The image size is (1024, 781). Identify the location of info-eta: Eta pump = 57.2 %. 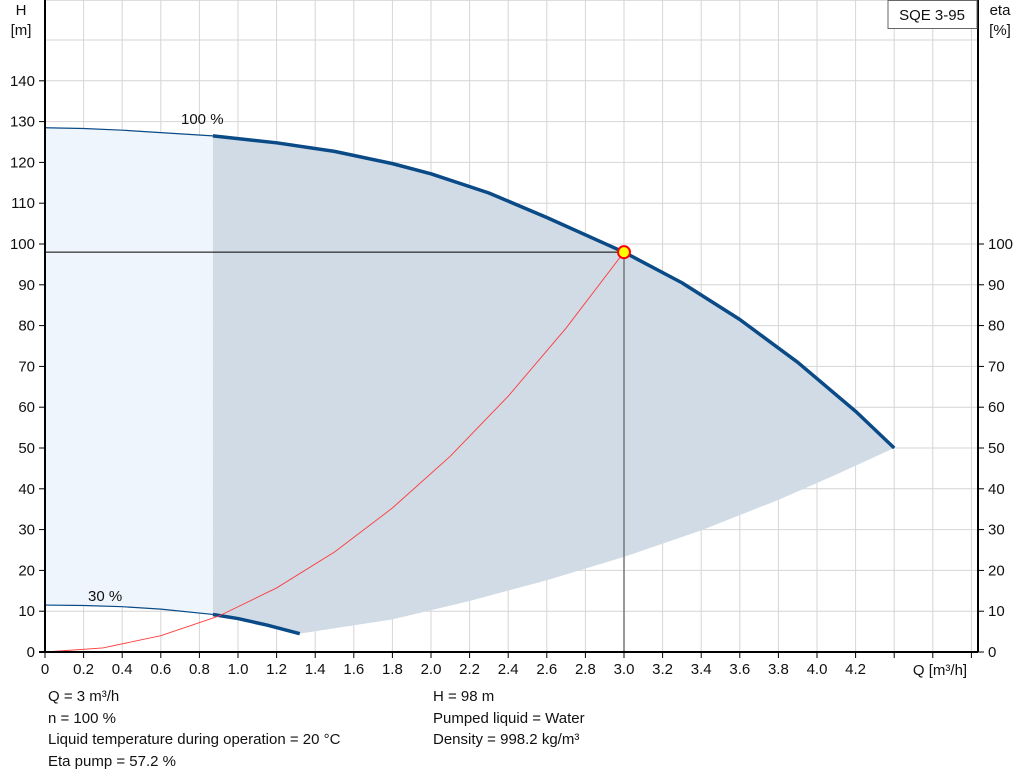
(112, 761).